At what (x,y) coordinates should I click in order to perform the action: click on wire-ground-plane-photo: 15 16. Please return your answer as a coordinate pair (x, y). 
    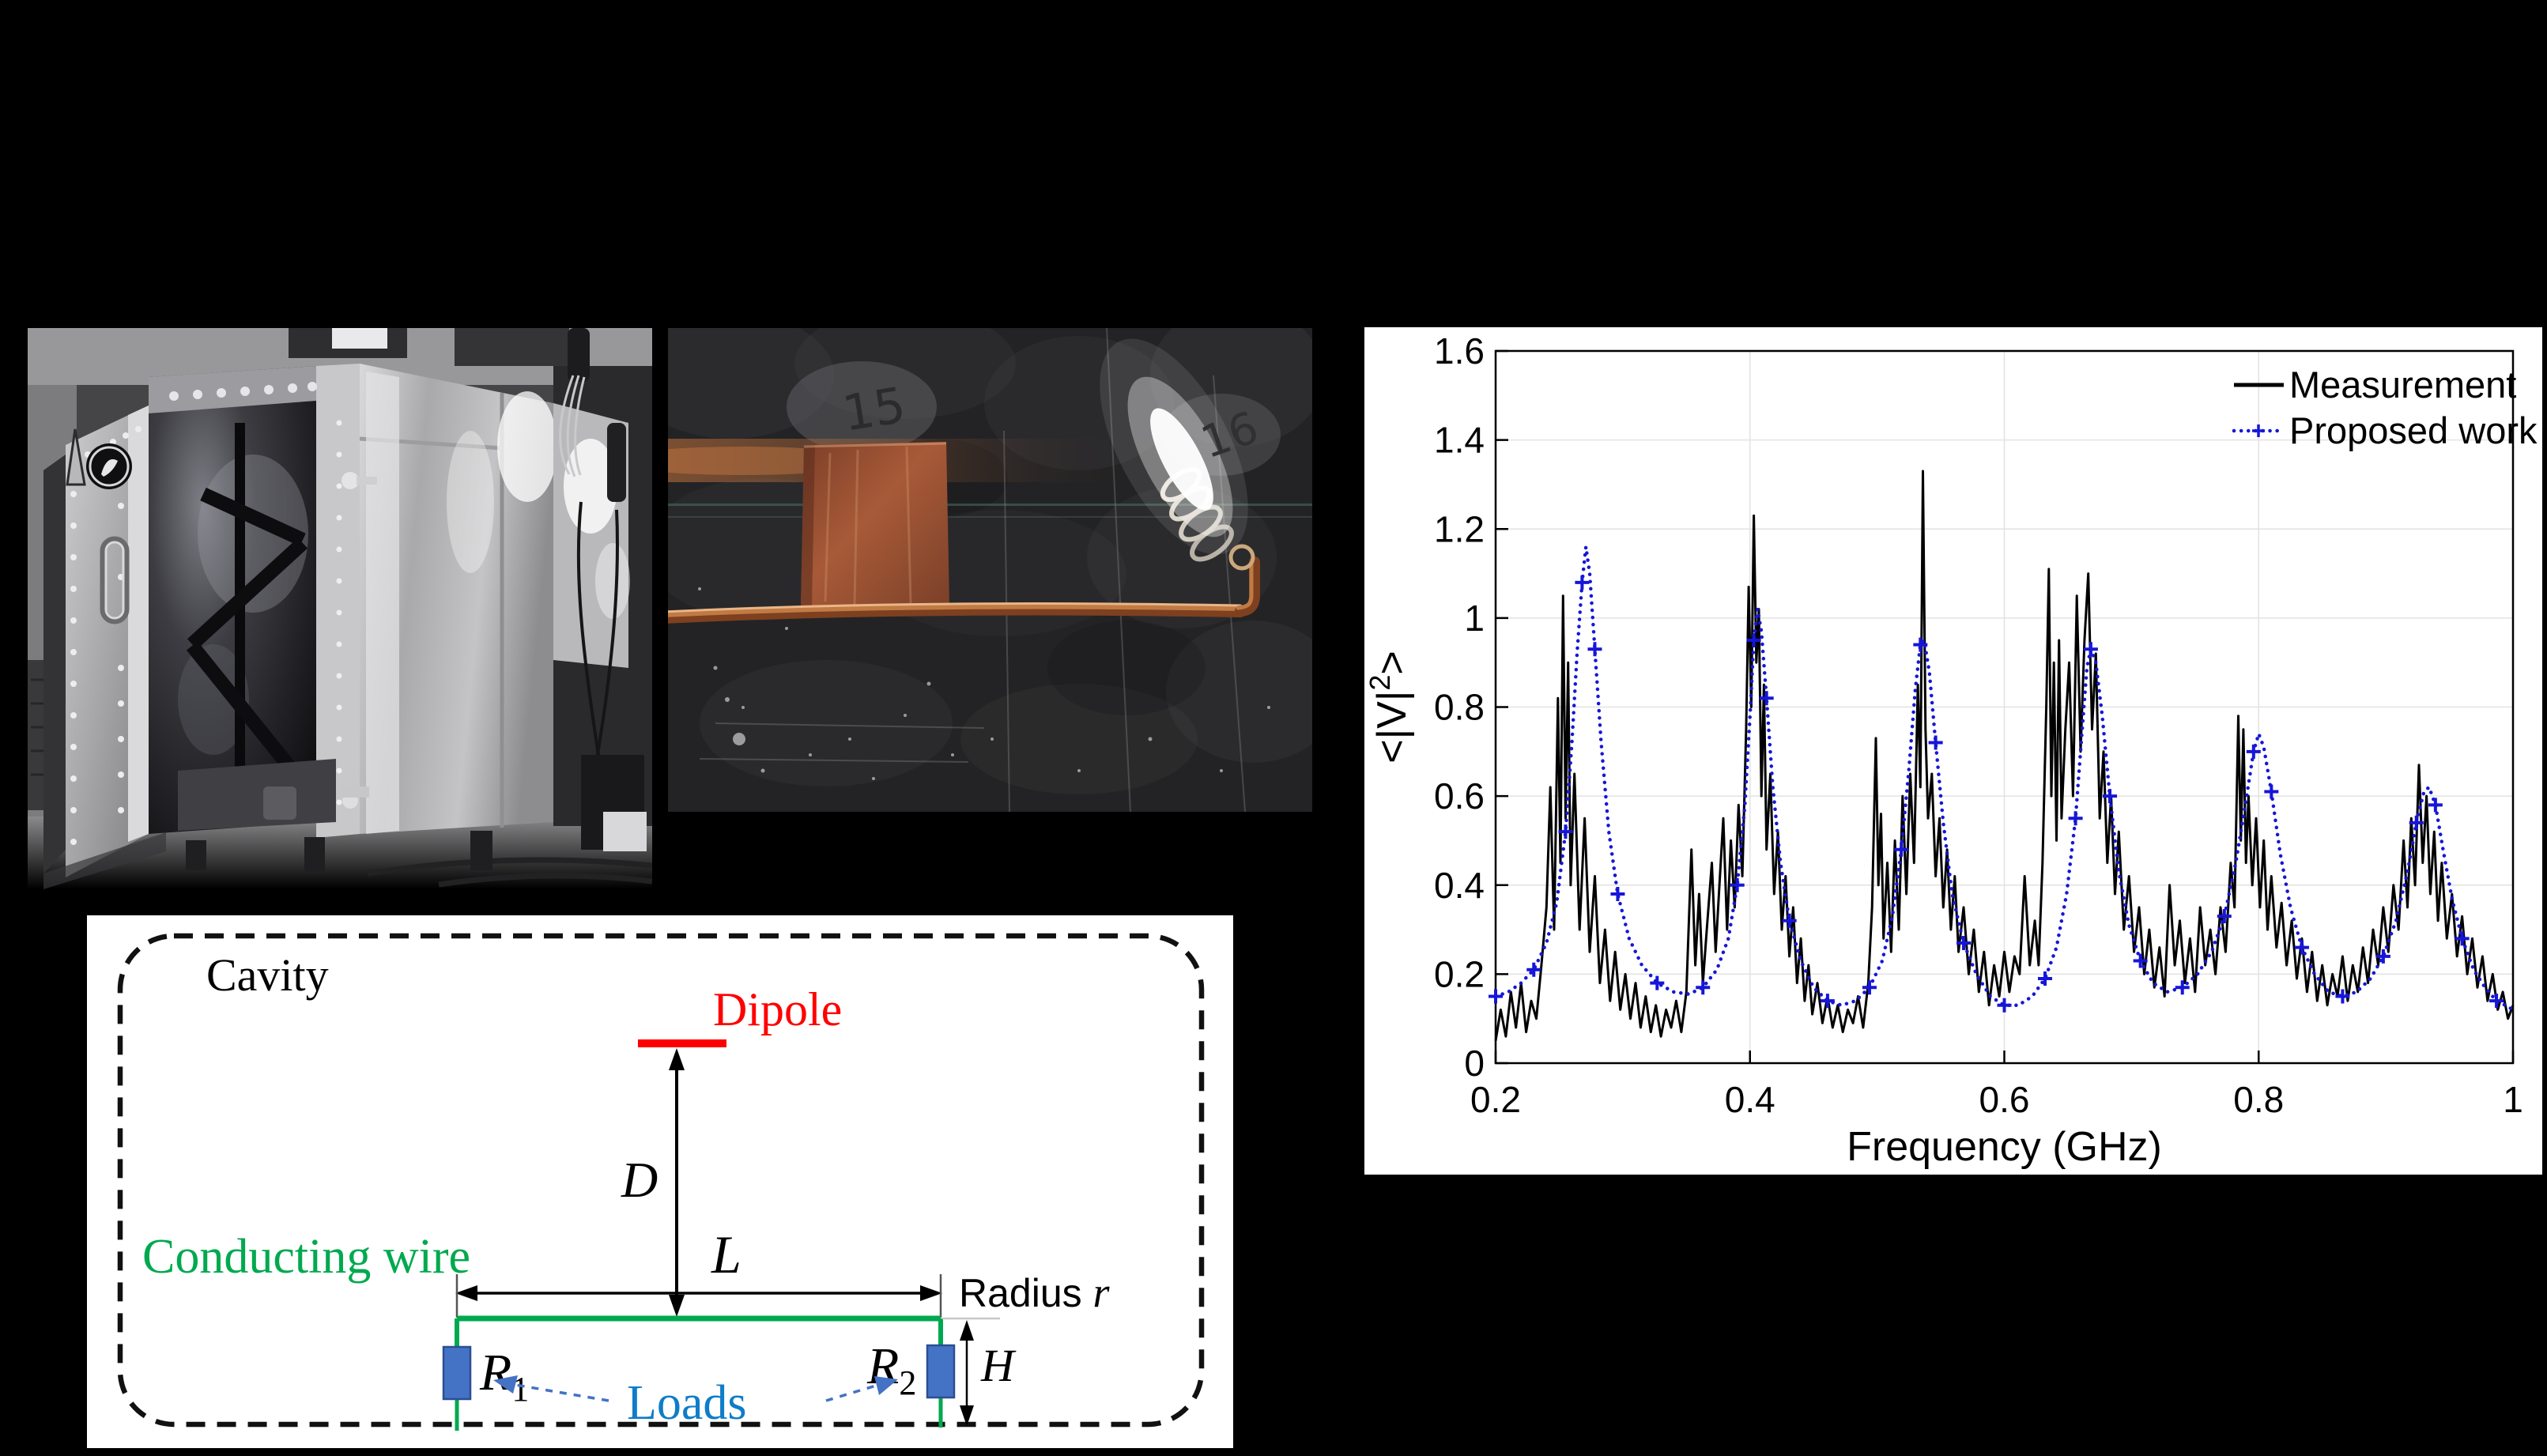
    Looking at the image, I should click on (990, 570).